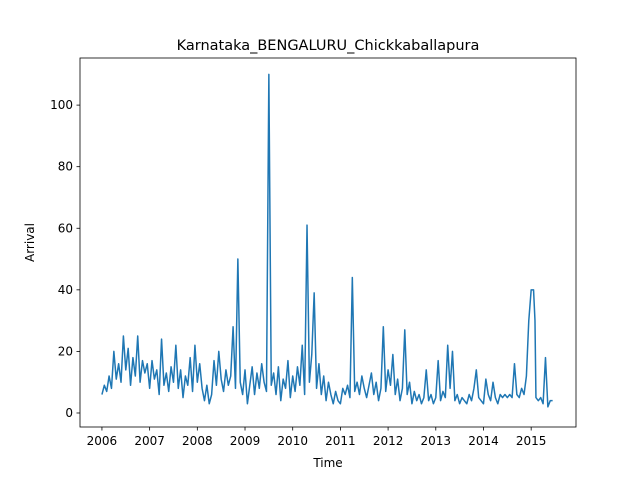 Image resolution: width=640 pixels, height=484 pixels. Describe the element at coordinates (197, 441) in the screenshot. I see `x-tick-label: 2008` at that location.